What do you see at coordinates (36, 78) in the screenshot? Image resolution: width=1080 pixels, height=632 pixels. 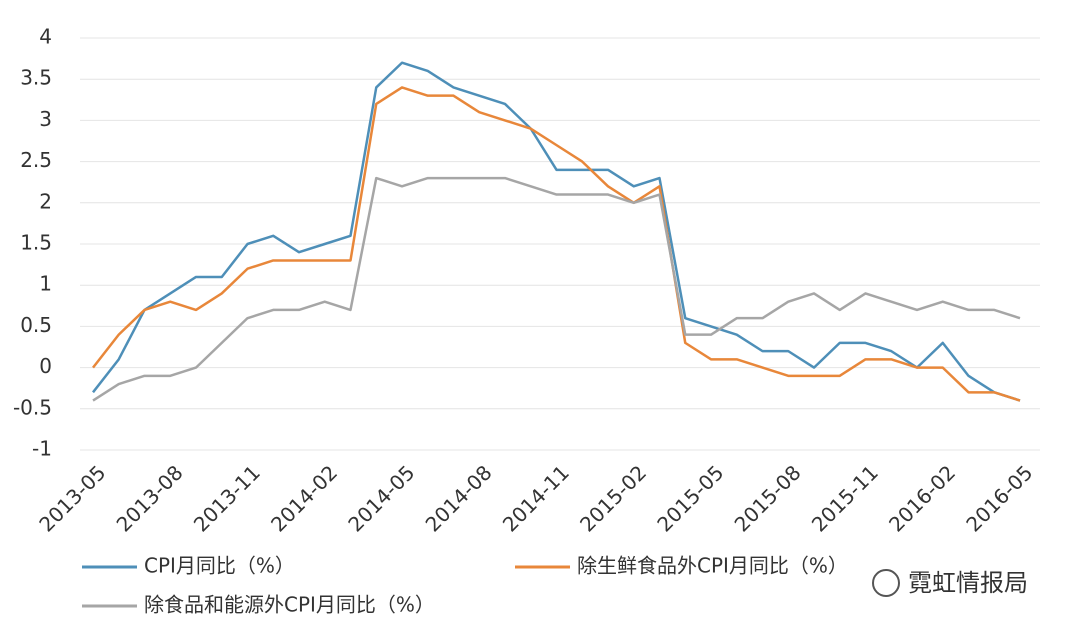 I see `y-tick-label: 3.5` at bounding box center [36, 78].